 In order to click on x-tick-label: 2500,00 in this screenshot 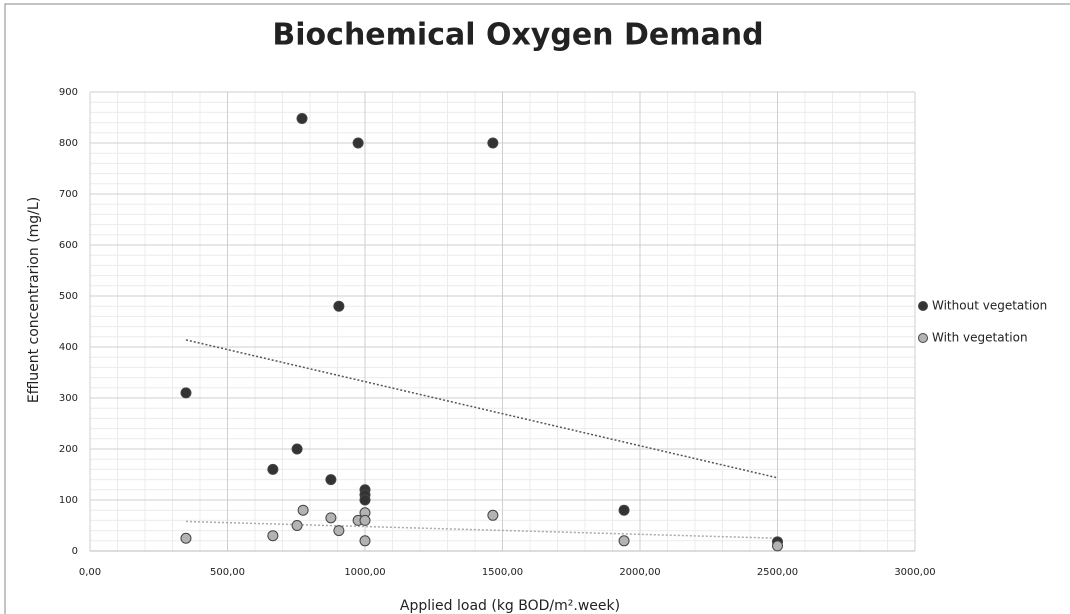, I will do `click(777, 572)`.